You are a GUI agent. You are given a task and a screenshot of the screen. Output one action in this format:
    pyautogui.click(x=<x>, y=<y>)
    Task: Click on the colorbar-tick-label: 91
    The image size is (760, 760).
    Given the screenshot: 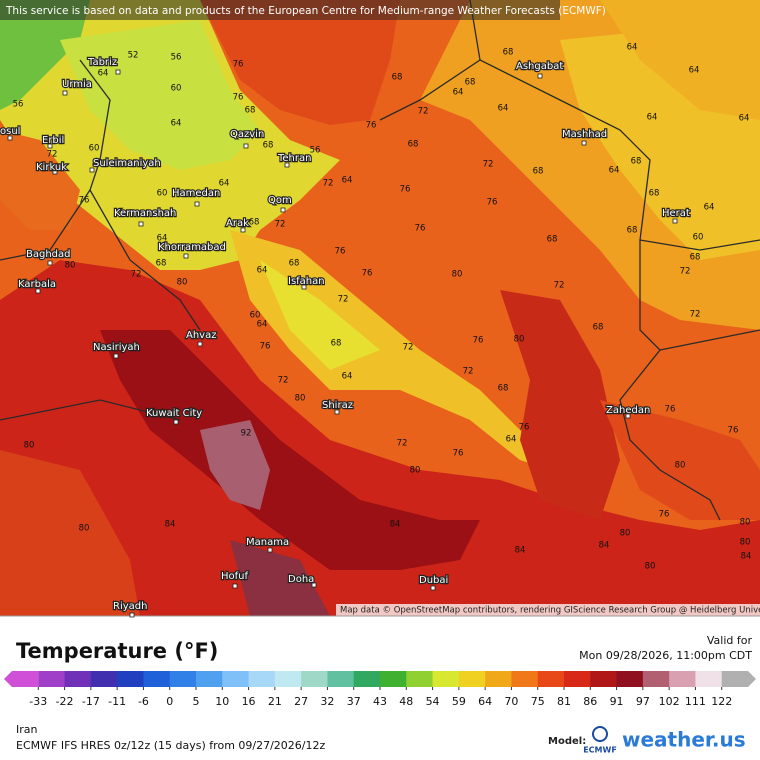 What is the action you would take?
    pyautogui.click(x=617, y=701)
    